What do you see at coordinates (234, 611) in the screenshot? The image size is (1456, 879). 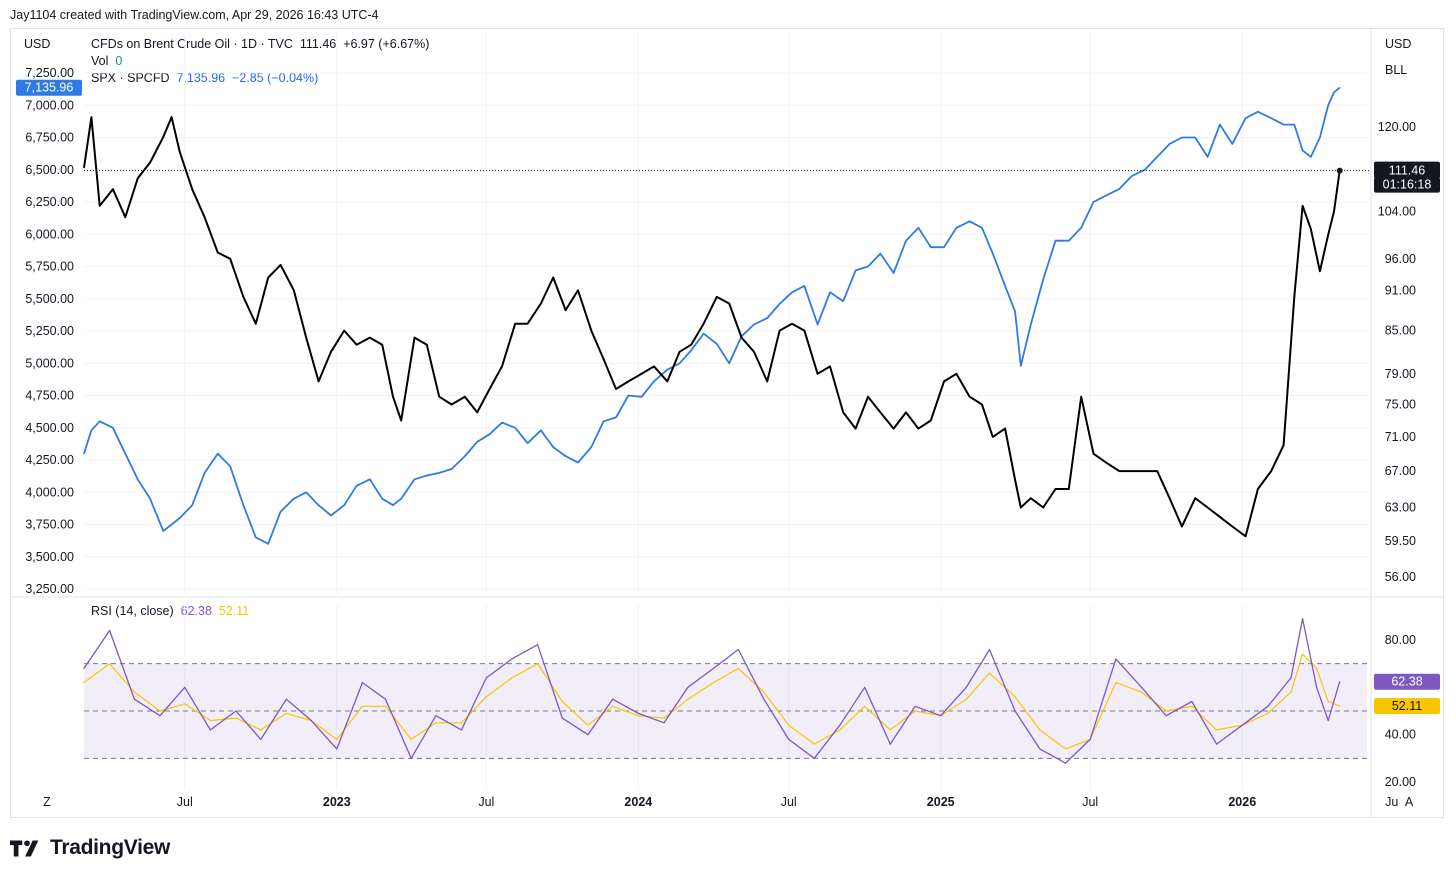 I see `rsi-legend-ma-value: 52.11` at bounding box center [234, 611].